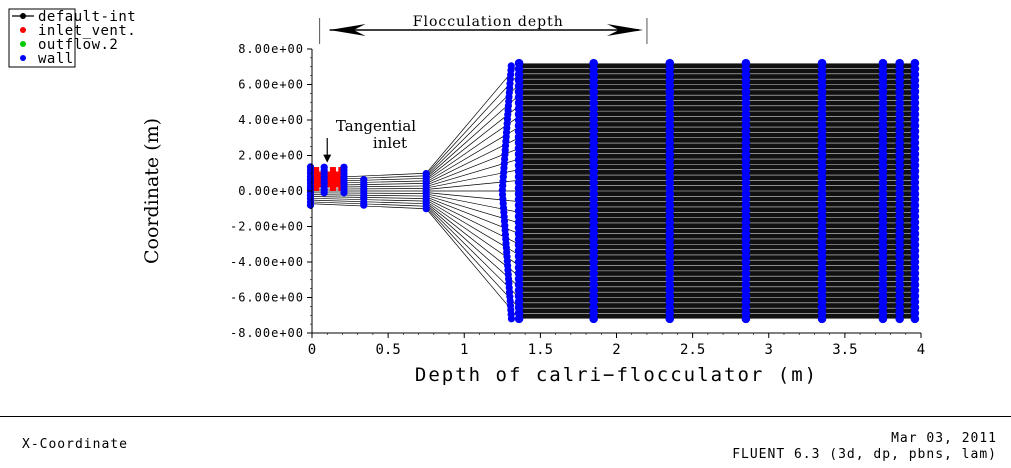 The height and width of the screenshot is (468, 1011). I want to click on x-tick-label: 4, so click(921, 350).